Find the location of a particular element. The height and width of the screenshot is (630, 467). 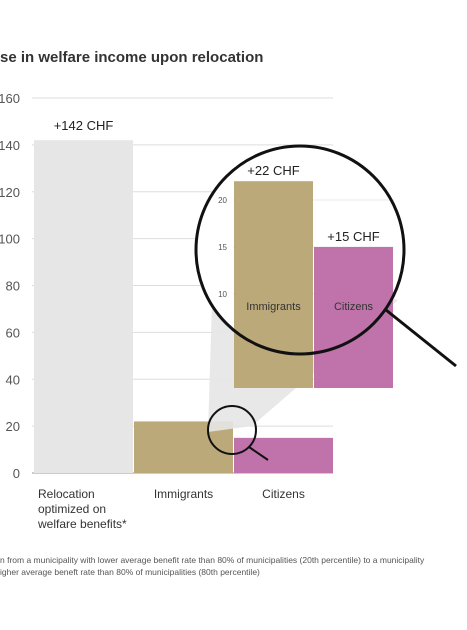

small-magnifier-icon is located at coordinates (238, 433).